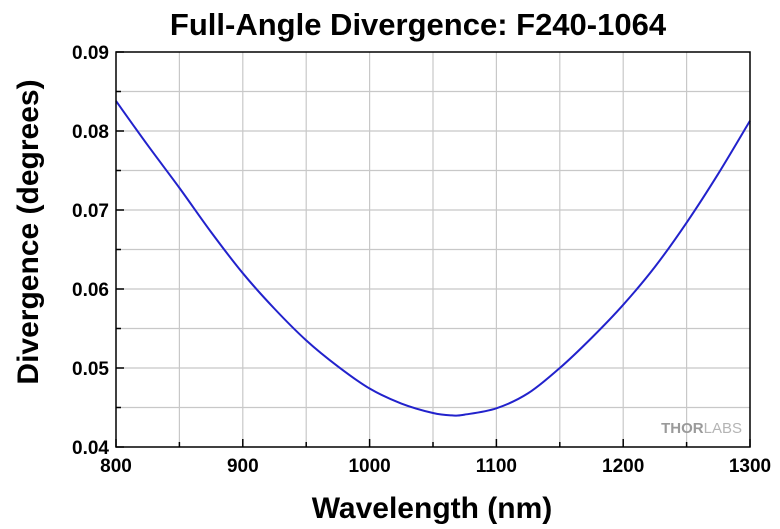 This screenshot has height=529, width=780. What do you see at coordinates (90, 369) in the screenshot?
I see `y-tick-label: 0.05` at bounding box center [90, 369].